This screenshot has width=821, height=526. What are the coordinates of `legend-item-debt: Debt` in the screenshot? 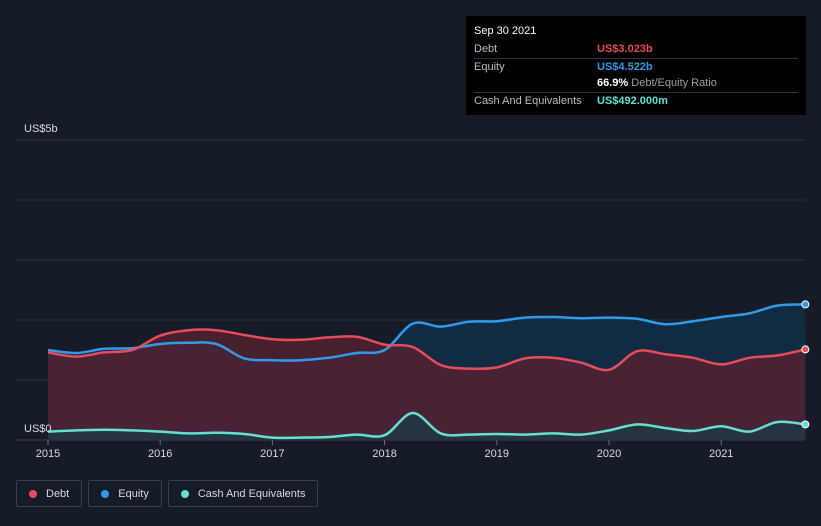 It's located at (49, 493).